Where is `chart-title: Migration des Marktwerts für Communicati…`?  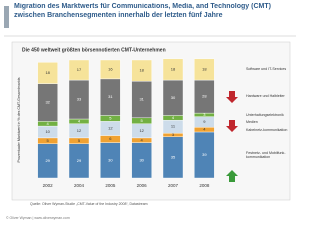
chart-title: Migration des Marktwerts für Communicati… is located at coordinates (142, 11).